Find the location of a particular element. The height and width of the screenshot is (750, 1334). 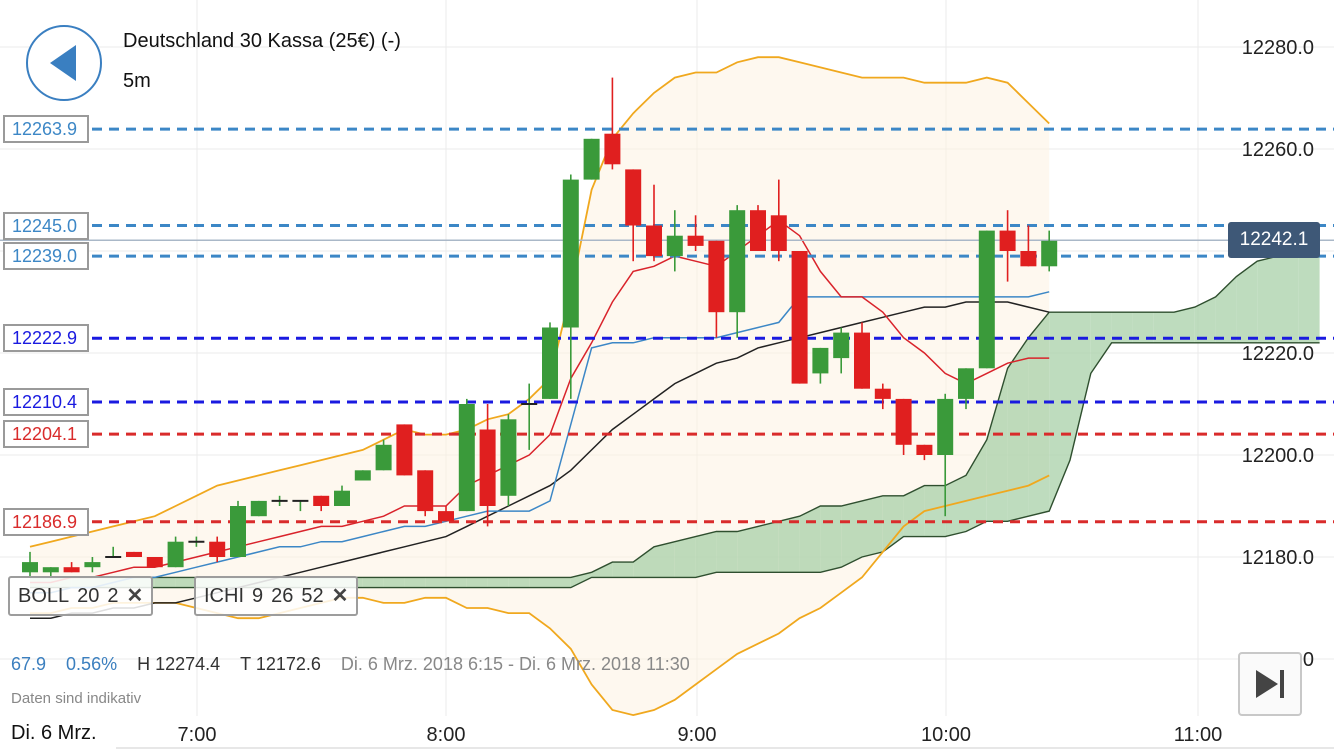

ichi-param-1: 9 is located at coordinates (258, 596).